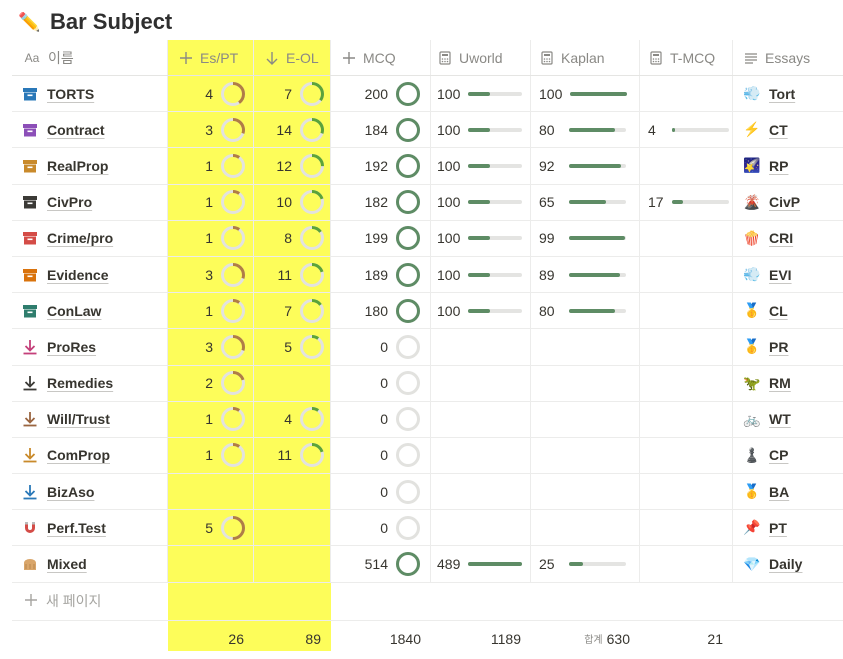 The height and width of the screenshot is (659, 843). I want to click on table-row: Mixed 514 489 25 💎 Daily, so click(427, 564).